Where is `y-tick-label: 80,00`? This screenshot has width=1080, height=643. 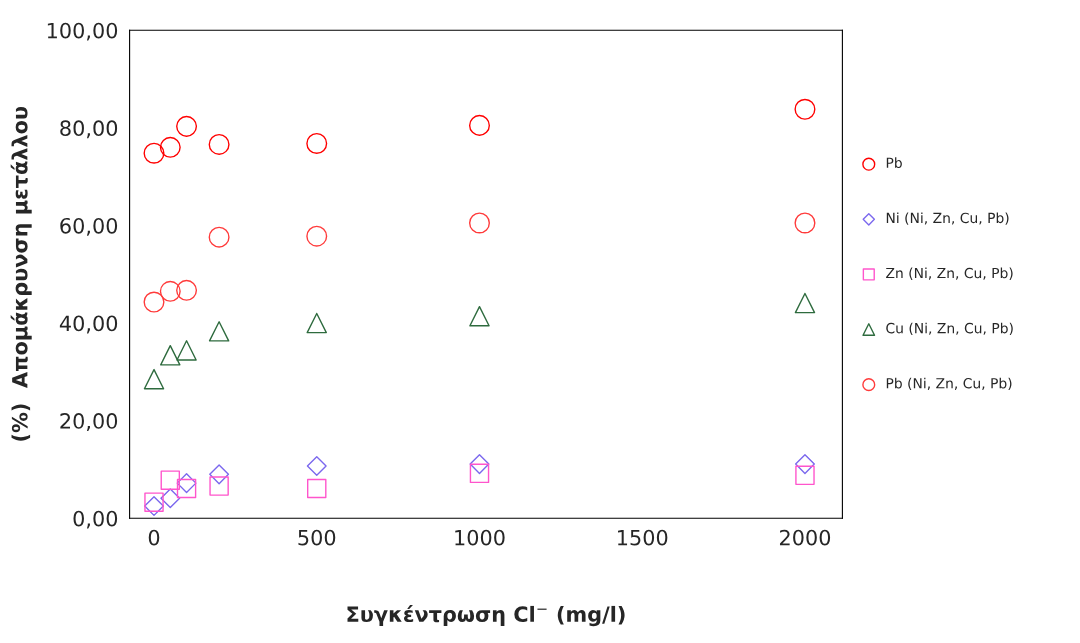 y-tick-label: 80,00 is located at coordinates (89, 129).